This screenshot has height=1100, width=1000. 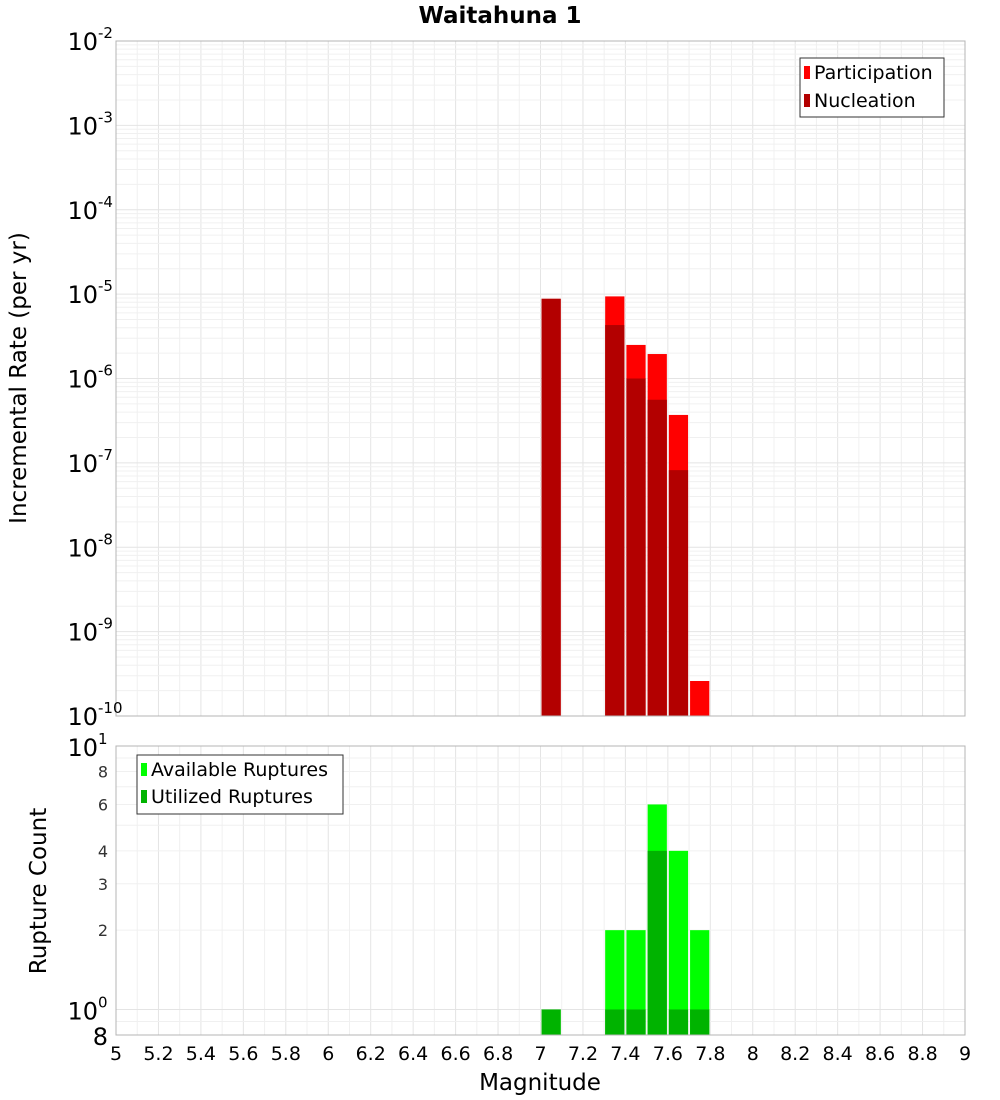 I want to click on x-tick-label: 6, so click(x=328, y=1054).